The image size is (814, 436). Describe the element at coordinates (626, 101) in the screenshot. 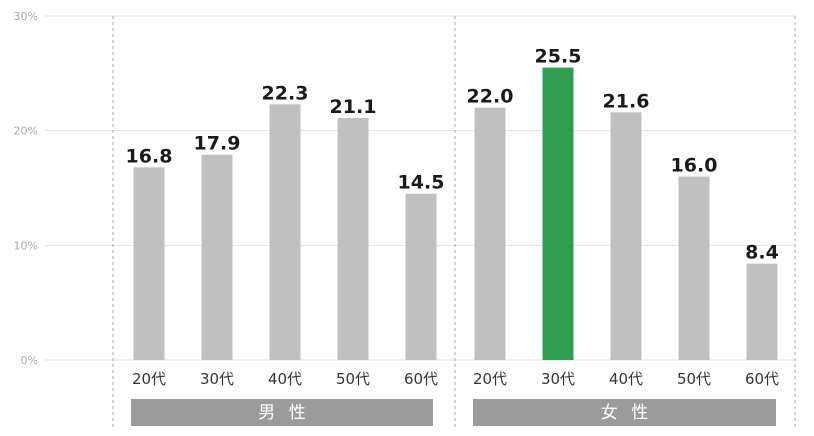

I see `data-label: 21.6` at that location.